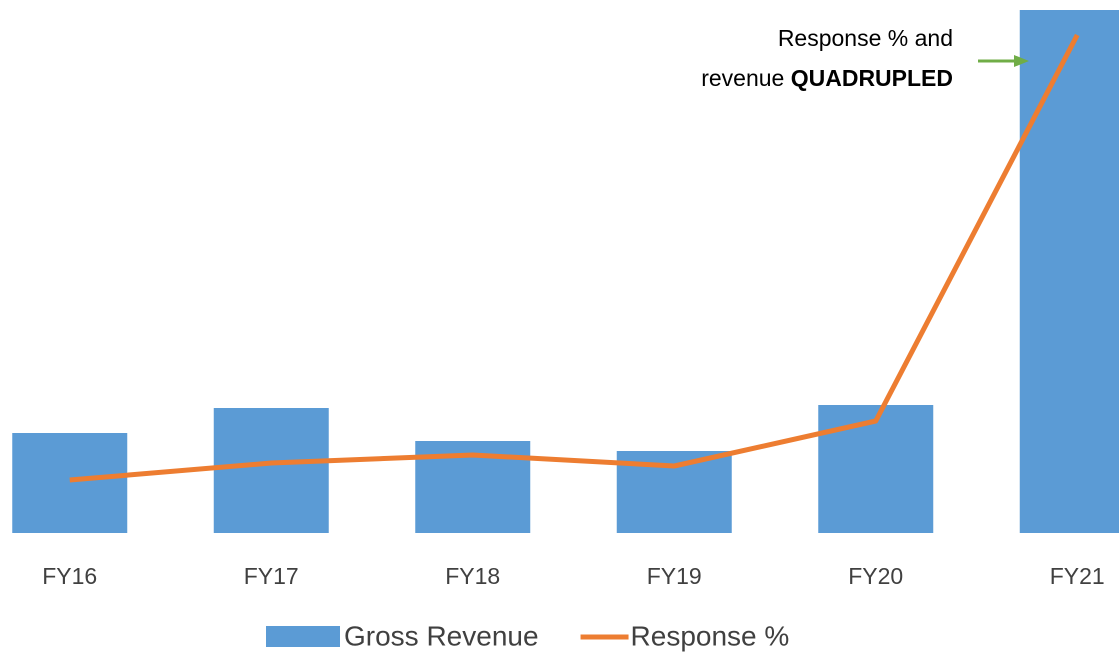  What do you see at coordinates (69, 576) in the screenshot?
I see `x-tick-label: FY16` at bounding box center [69, 576].